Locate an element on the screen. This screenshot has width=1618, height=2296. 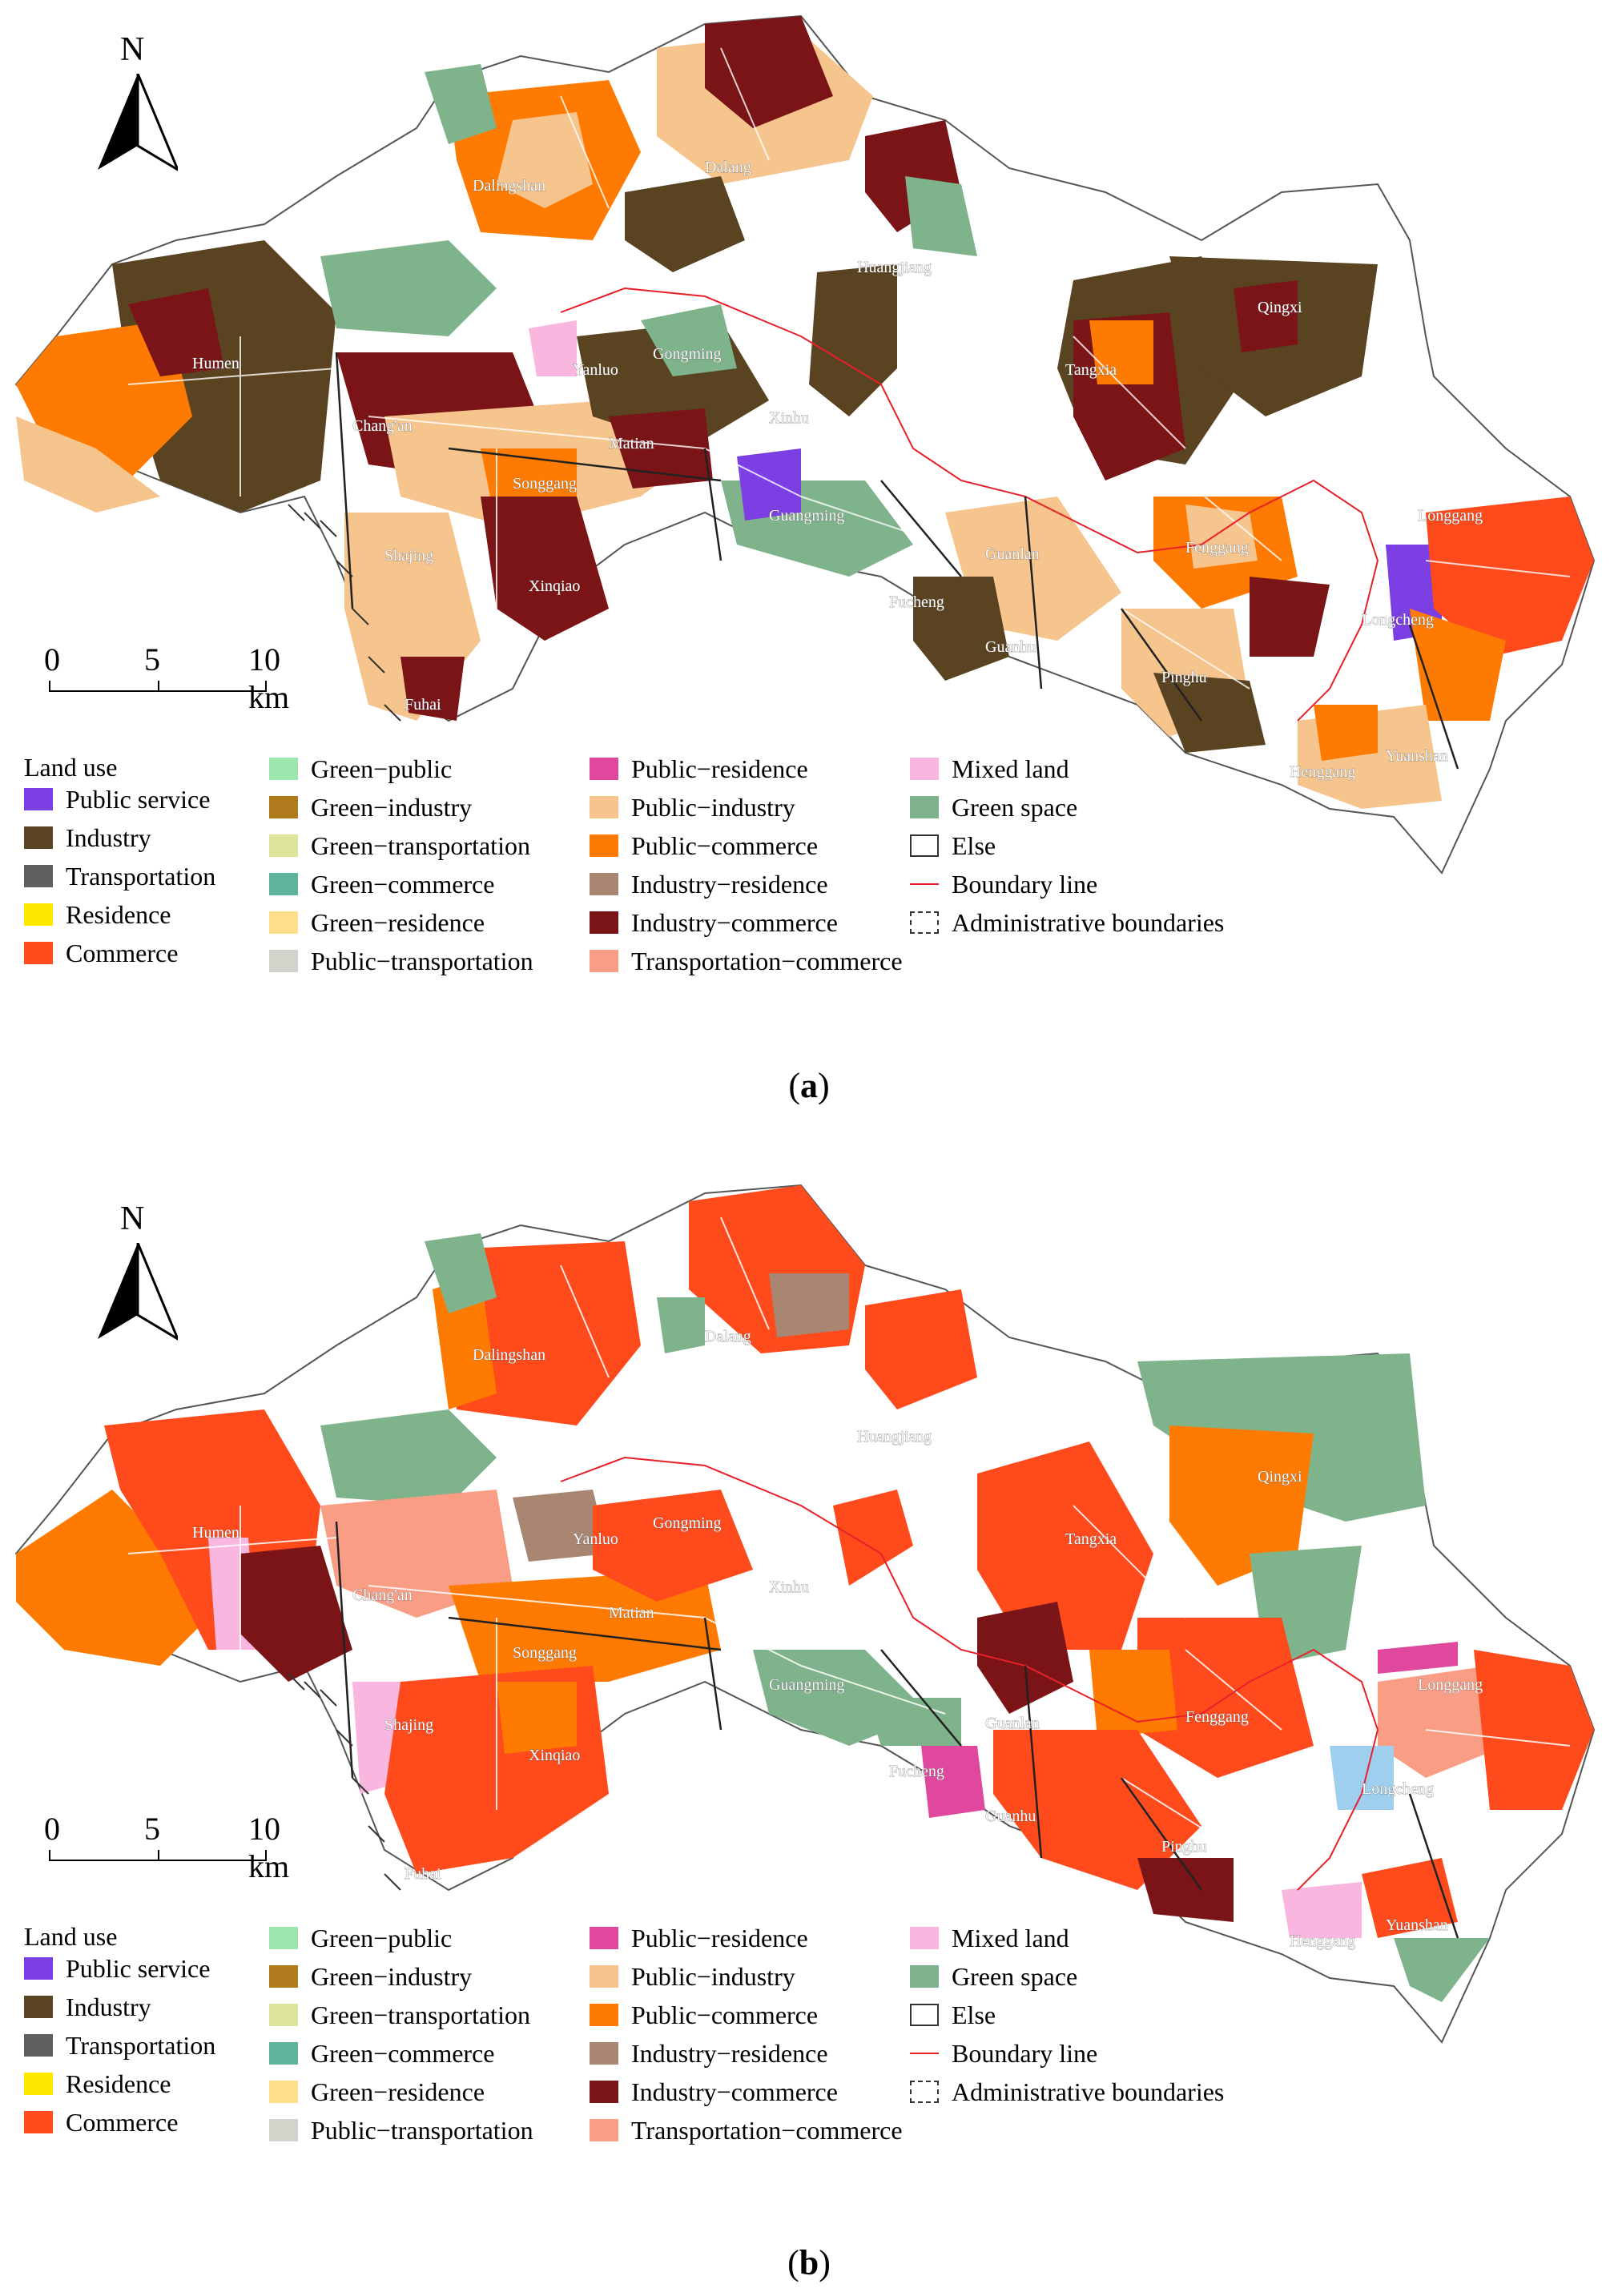
place-label: Yuanshan is located at coordinates (1417, 1925).